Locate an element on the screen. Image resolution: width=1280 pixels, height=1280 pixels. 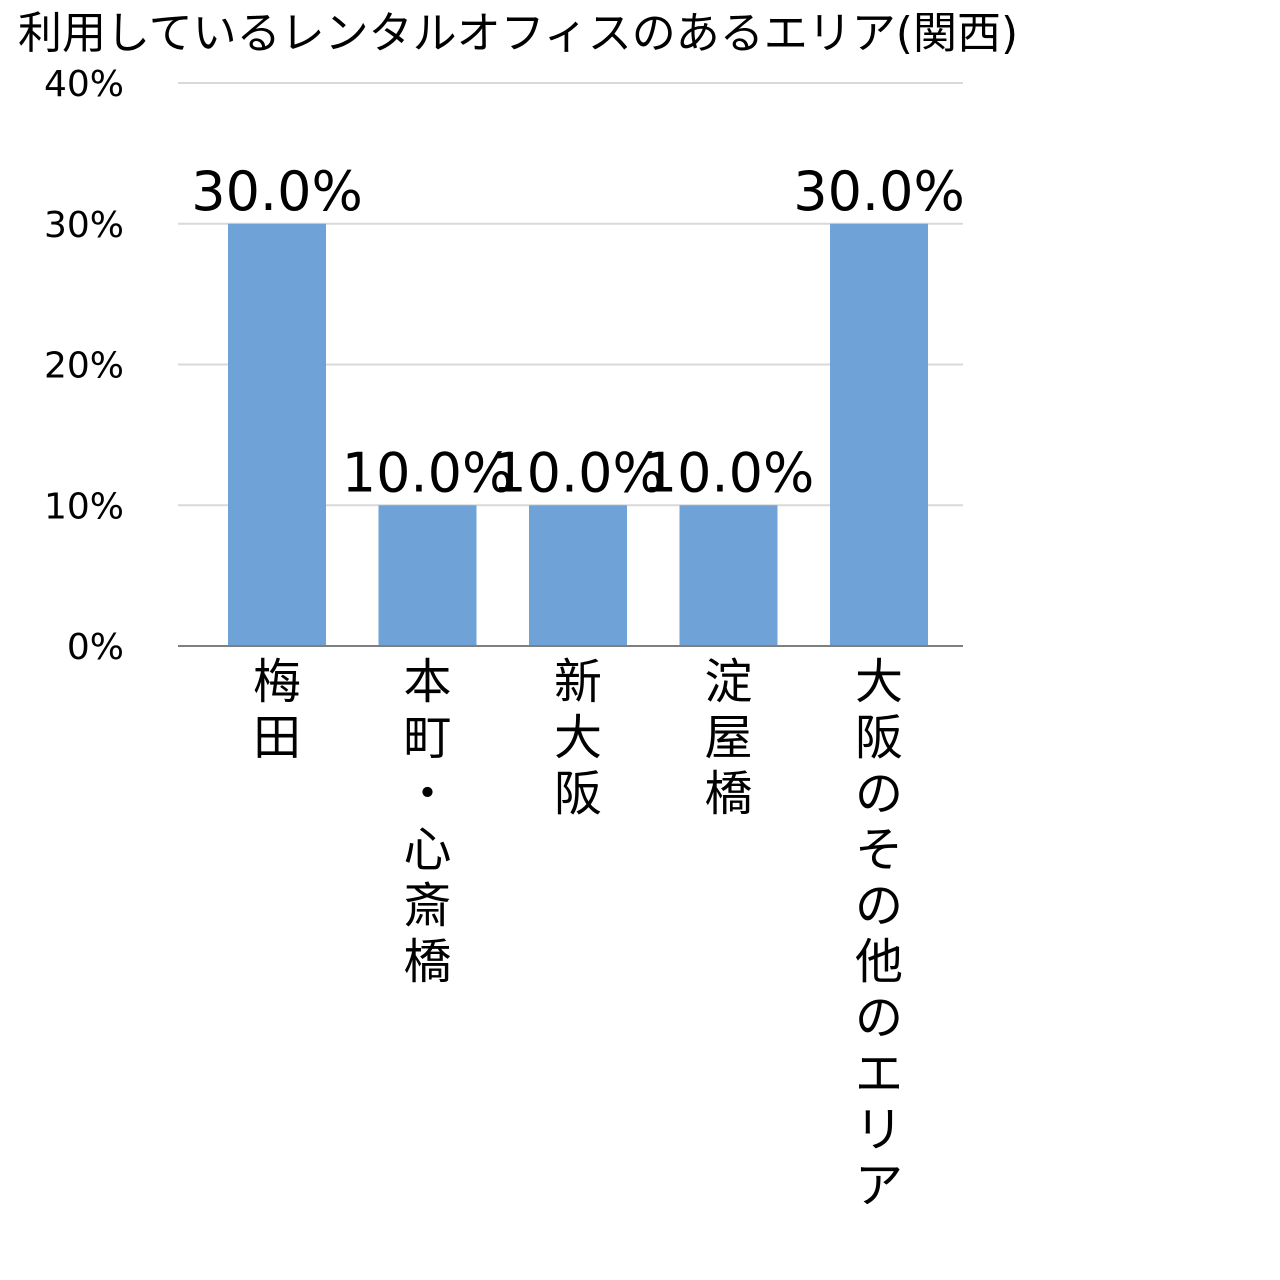
chart-title: 利用しているレンタルオフィスのあるエリア(関西) is located at coordinates (518, 33).